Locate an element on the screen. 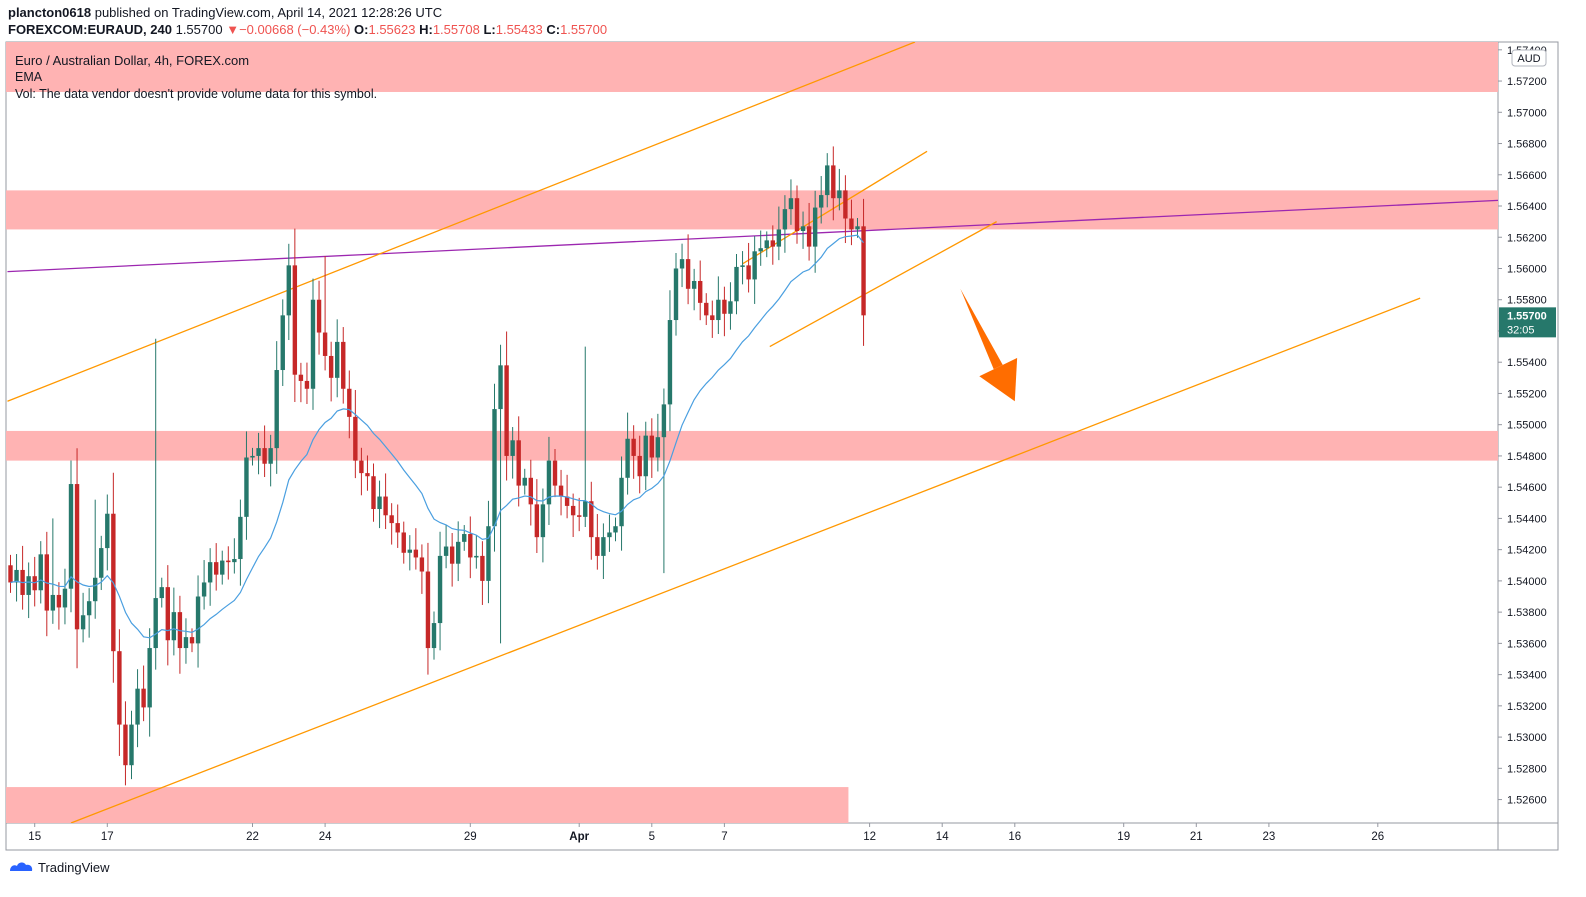 This screenshot has width=1586, height=897. small-channel-lower-line is located at coordinates (883, 284).